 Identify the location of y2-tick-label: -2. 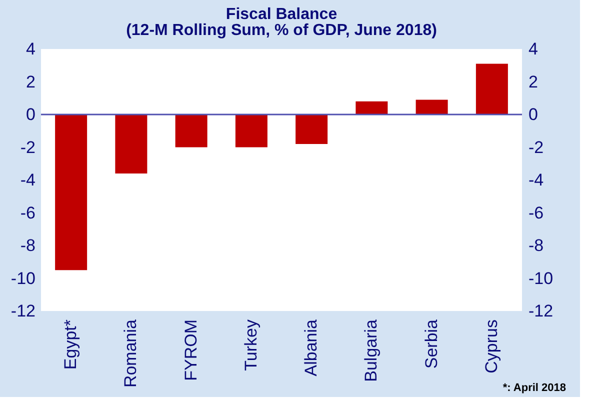
(536, 147).